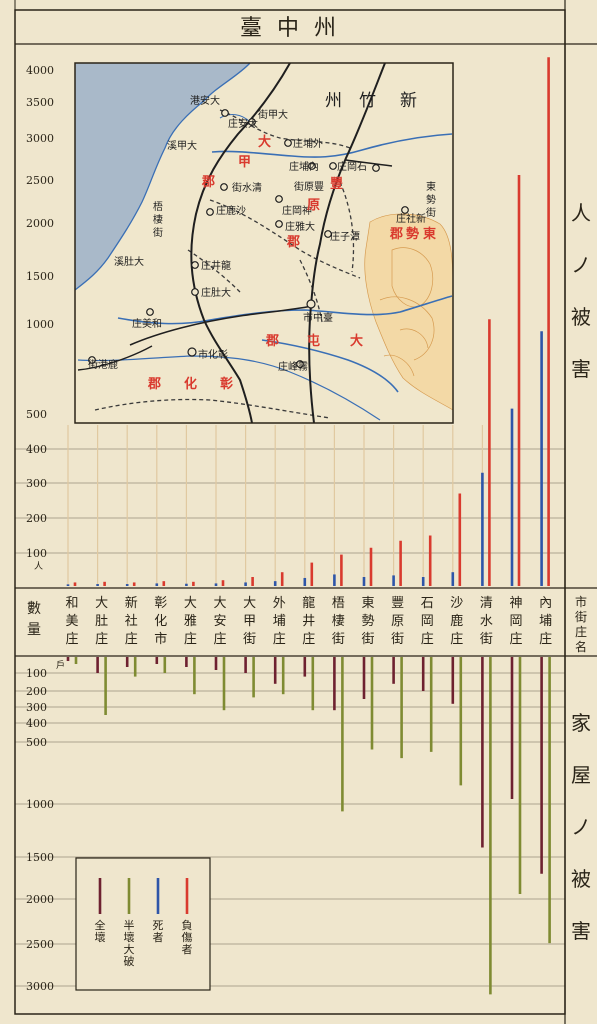  I want to click on svg-text: 庄埔內, so click(304, 166).